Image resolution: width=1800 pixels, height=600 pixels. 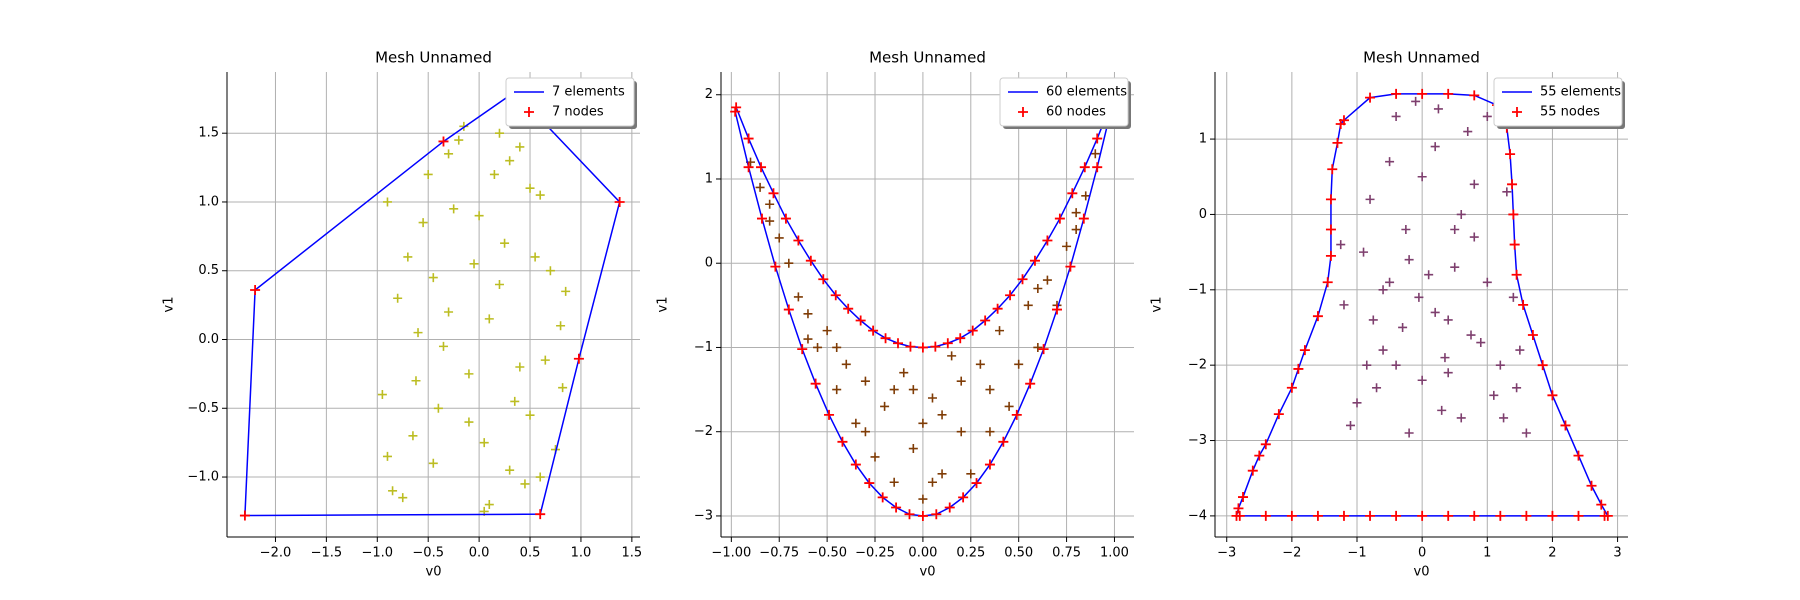 I want to click on legend-label: 60 nodes, so click(x=1076, y=112).